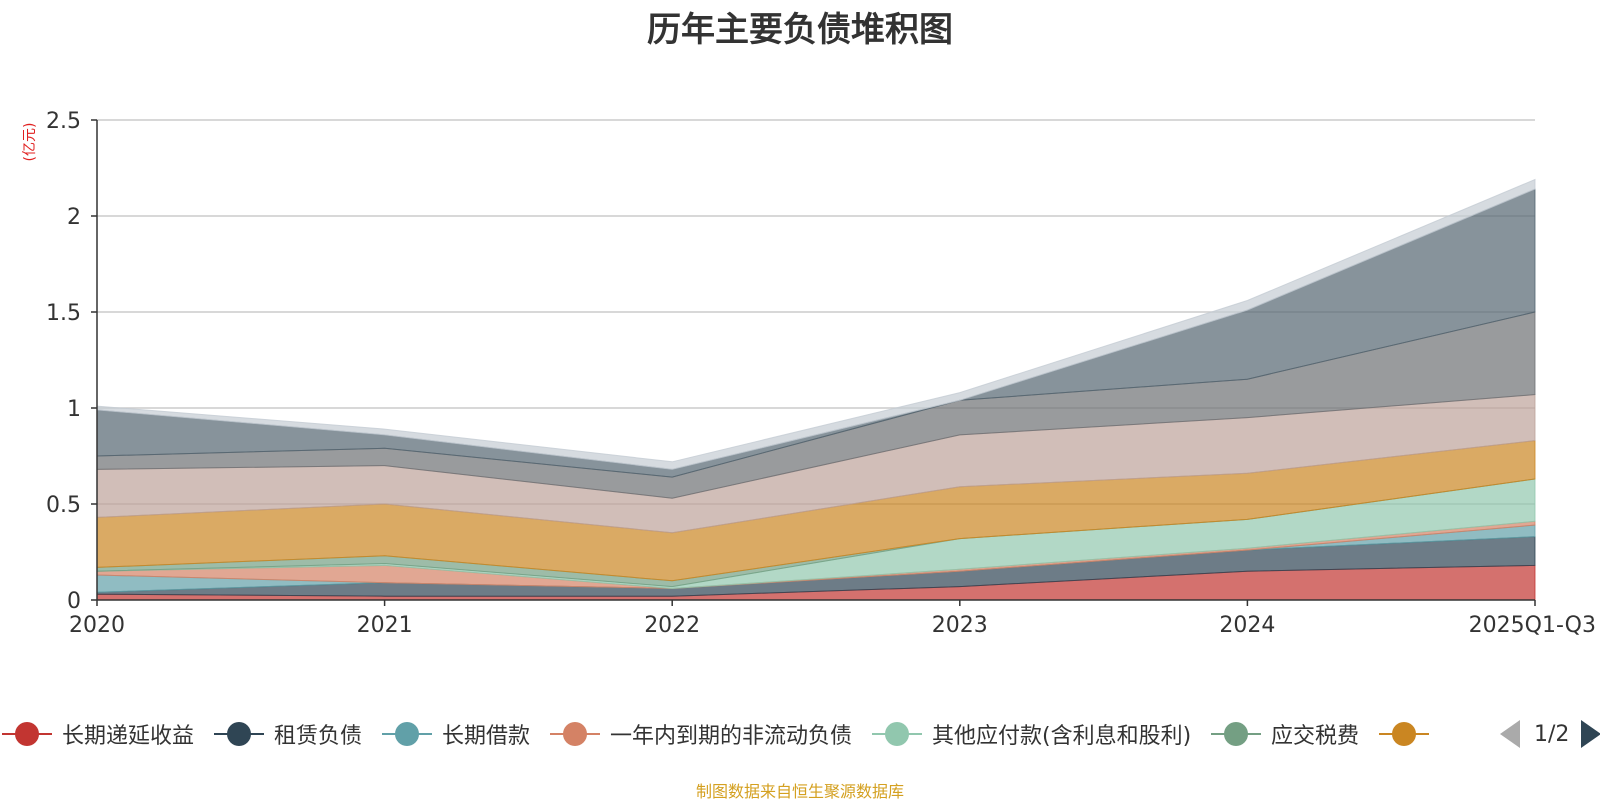 This screenshot has height=802, width=1600. What do you see at coordinates (486, 736) in the screenshot?
I see `legend-label: 长期借款` at bounding box center [486, 736].